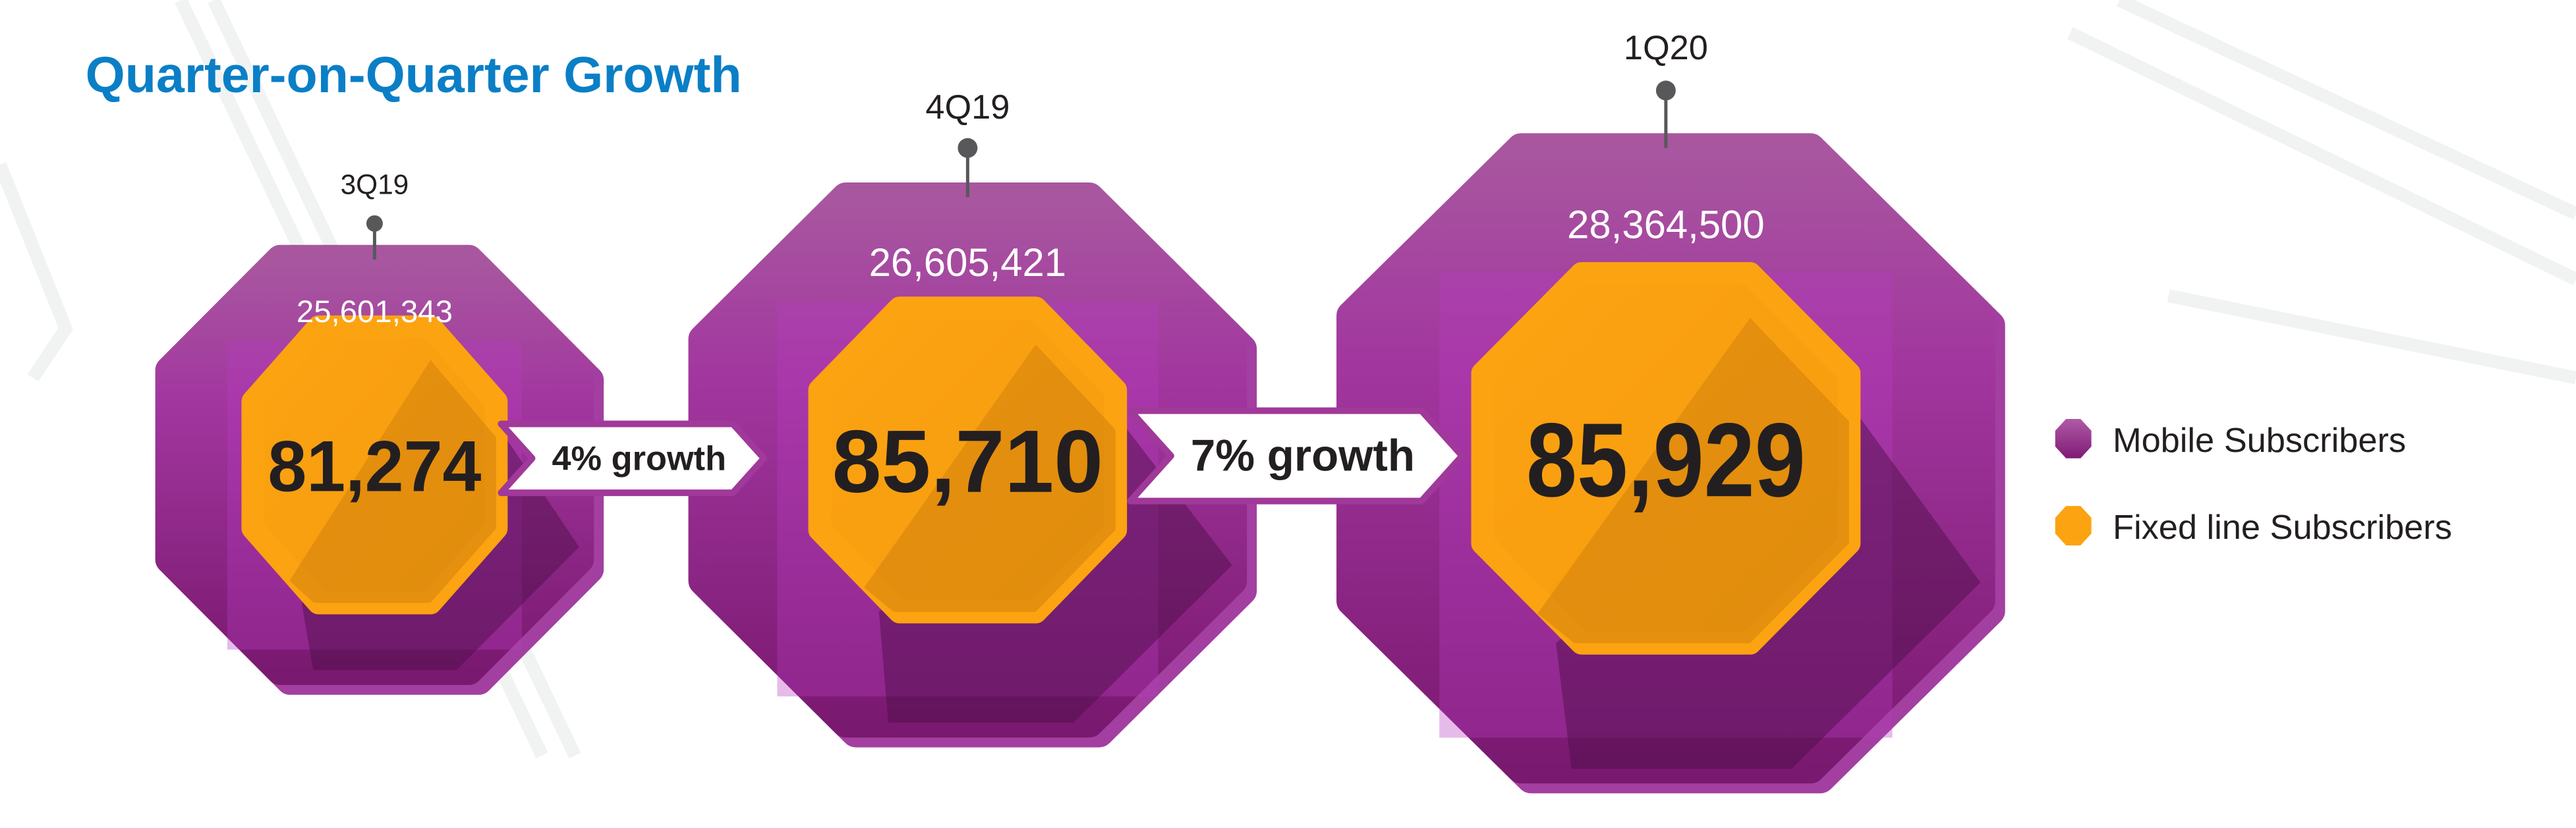 The height and width of the screenshot is (828, 2576). What do you see at coordinates (639, 458) in the screenshot?
I see `growth-label: 4% growth` at bounding box center [639, 458].